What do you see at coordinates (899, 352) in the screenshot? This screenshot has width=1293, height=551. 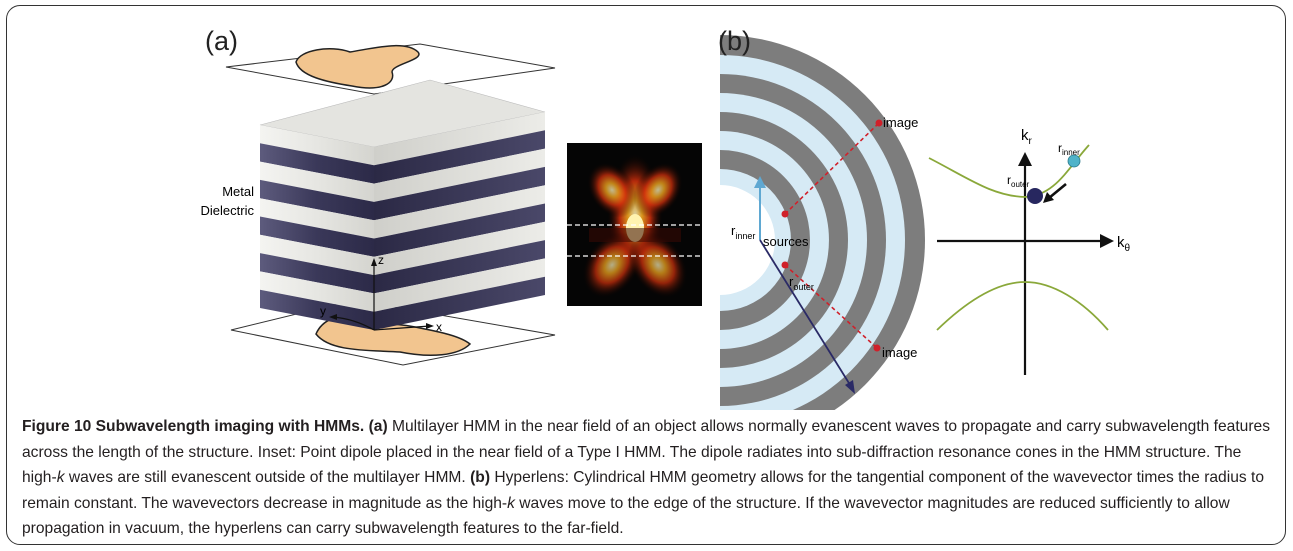 I see `image-label-bottom: image` at bounding box center [899, 352].